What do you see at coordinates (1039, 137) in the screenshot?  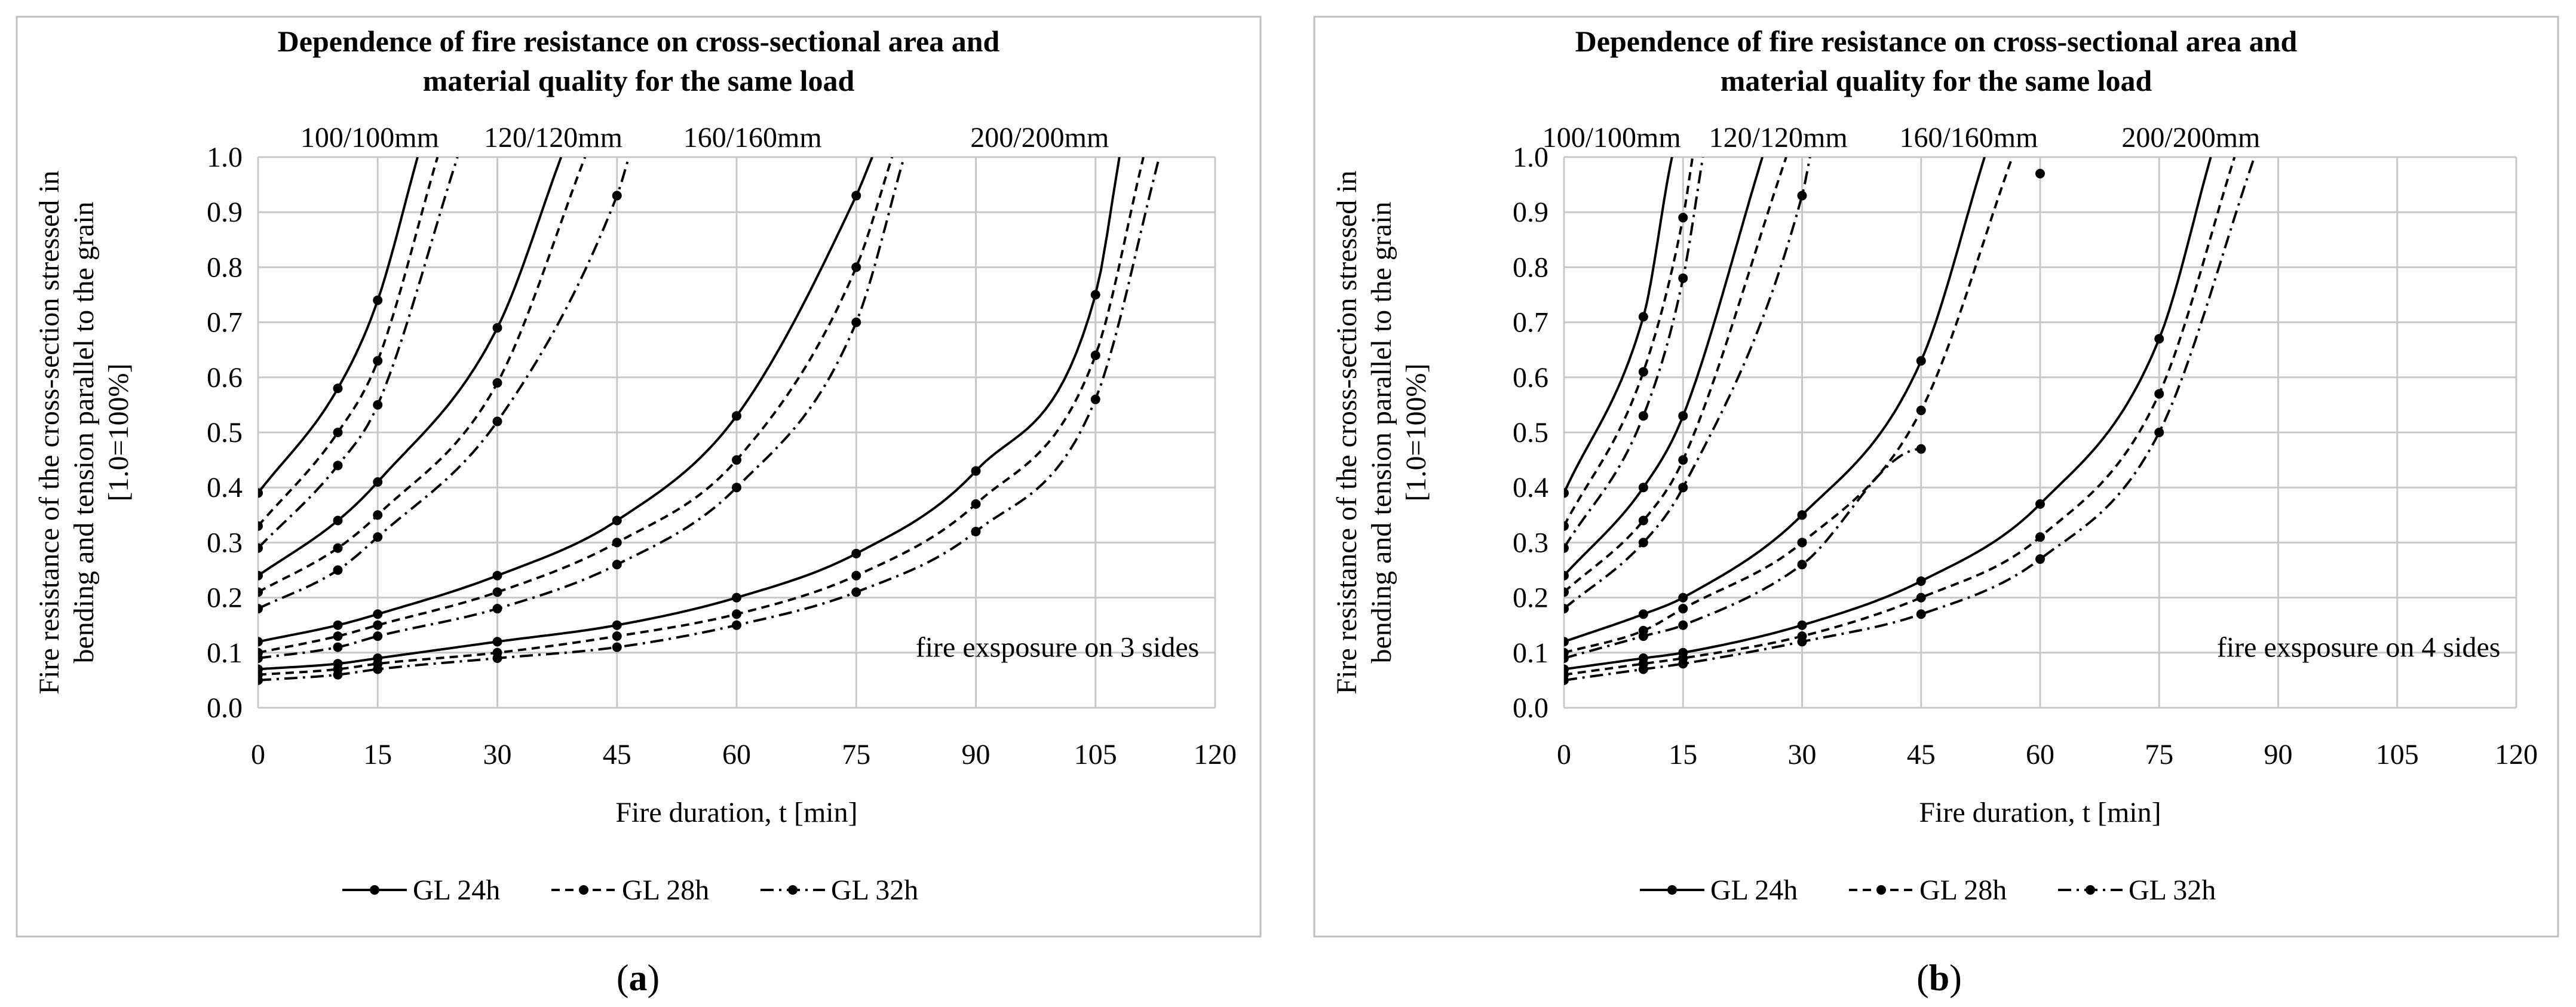 I see `section-label: 200/200mm` at bounding box center [1039, 137].